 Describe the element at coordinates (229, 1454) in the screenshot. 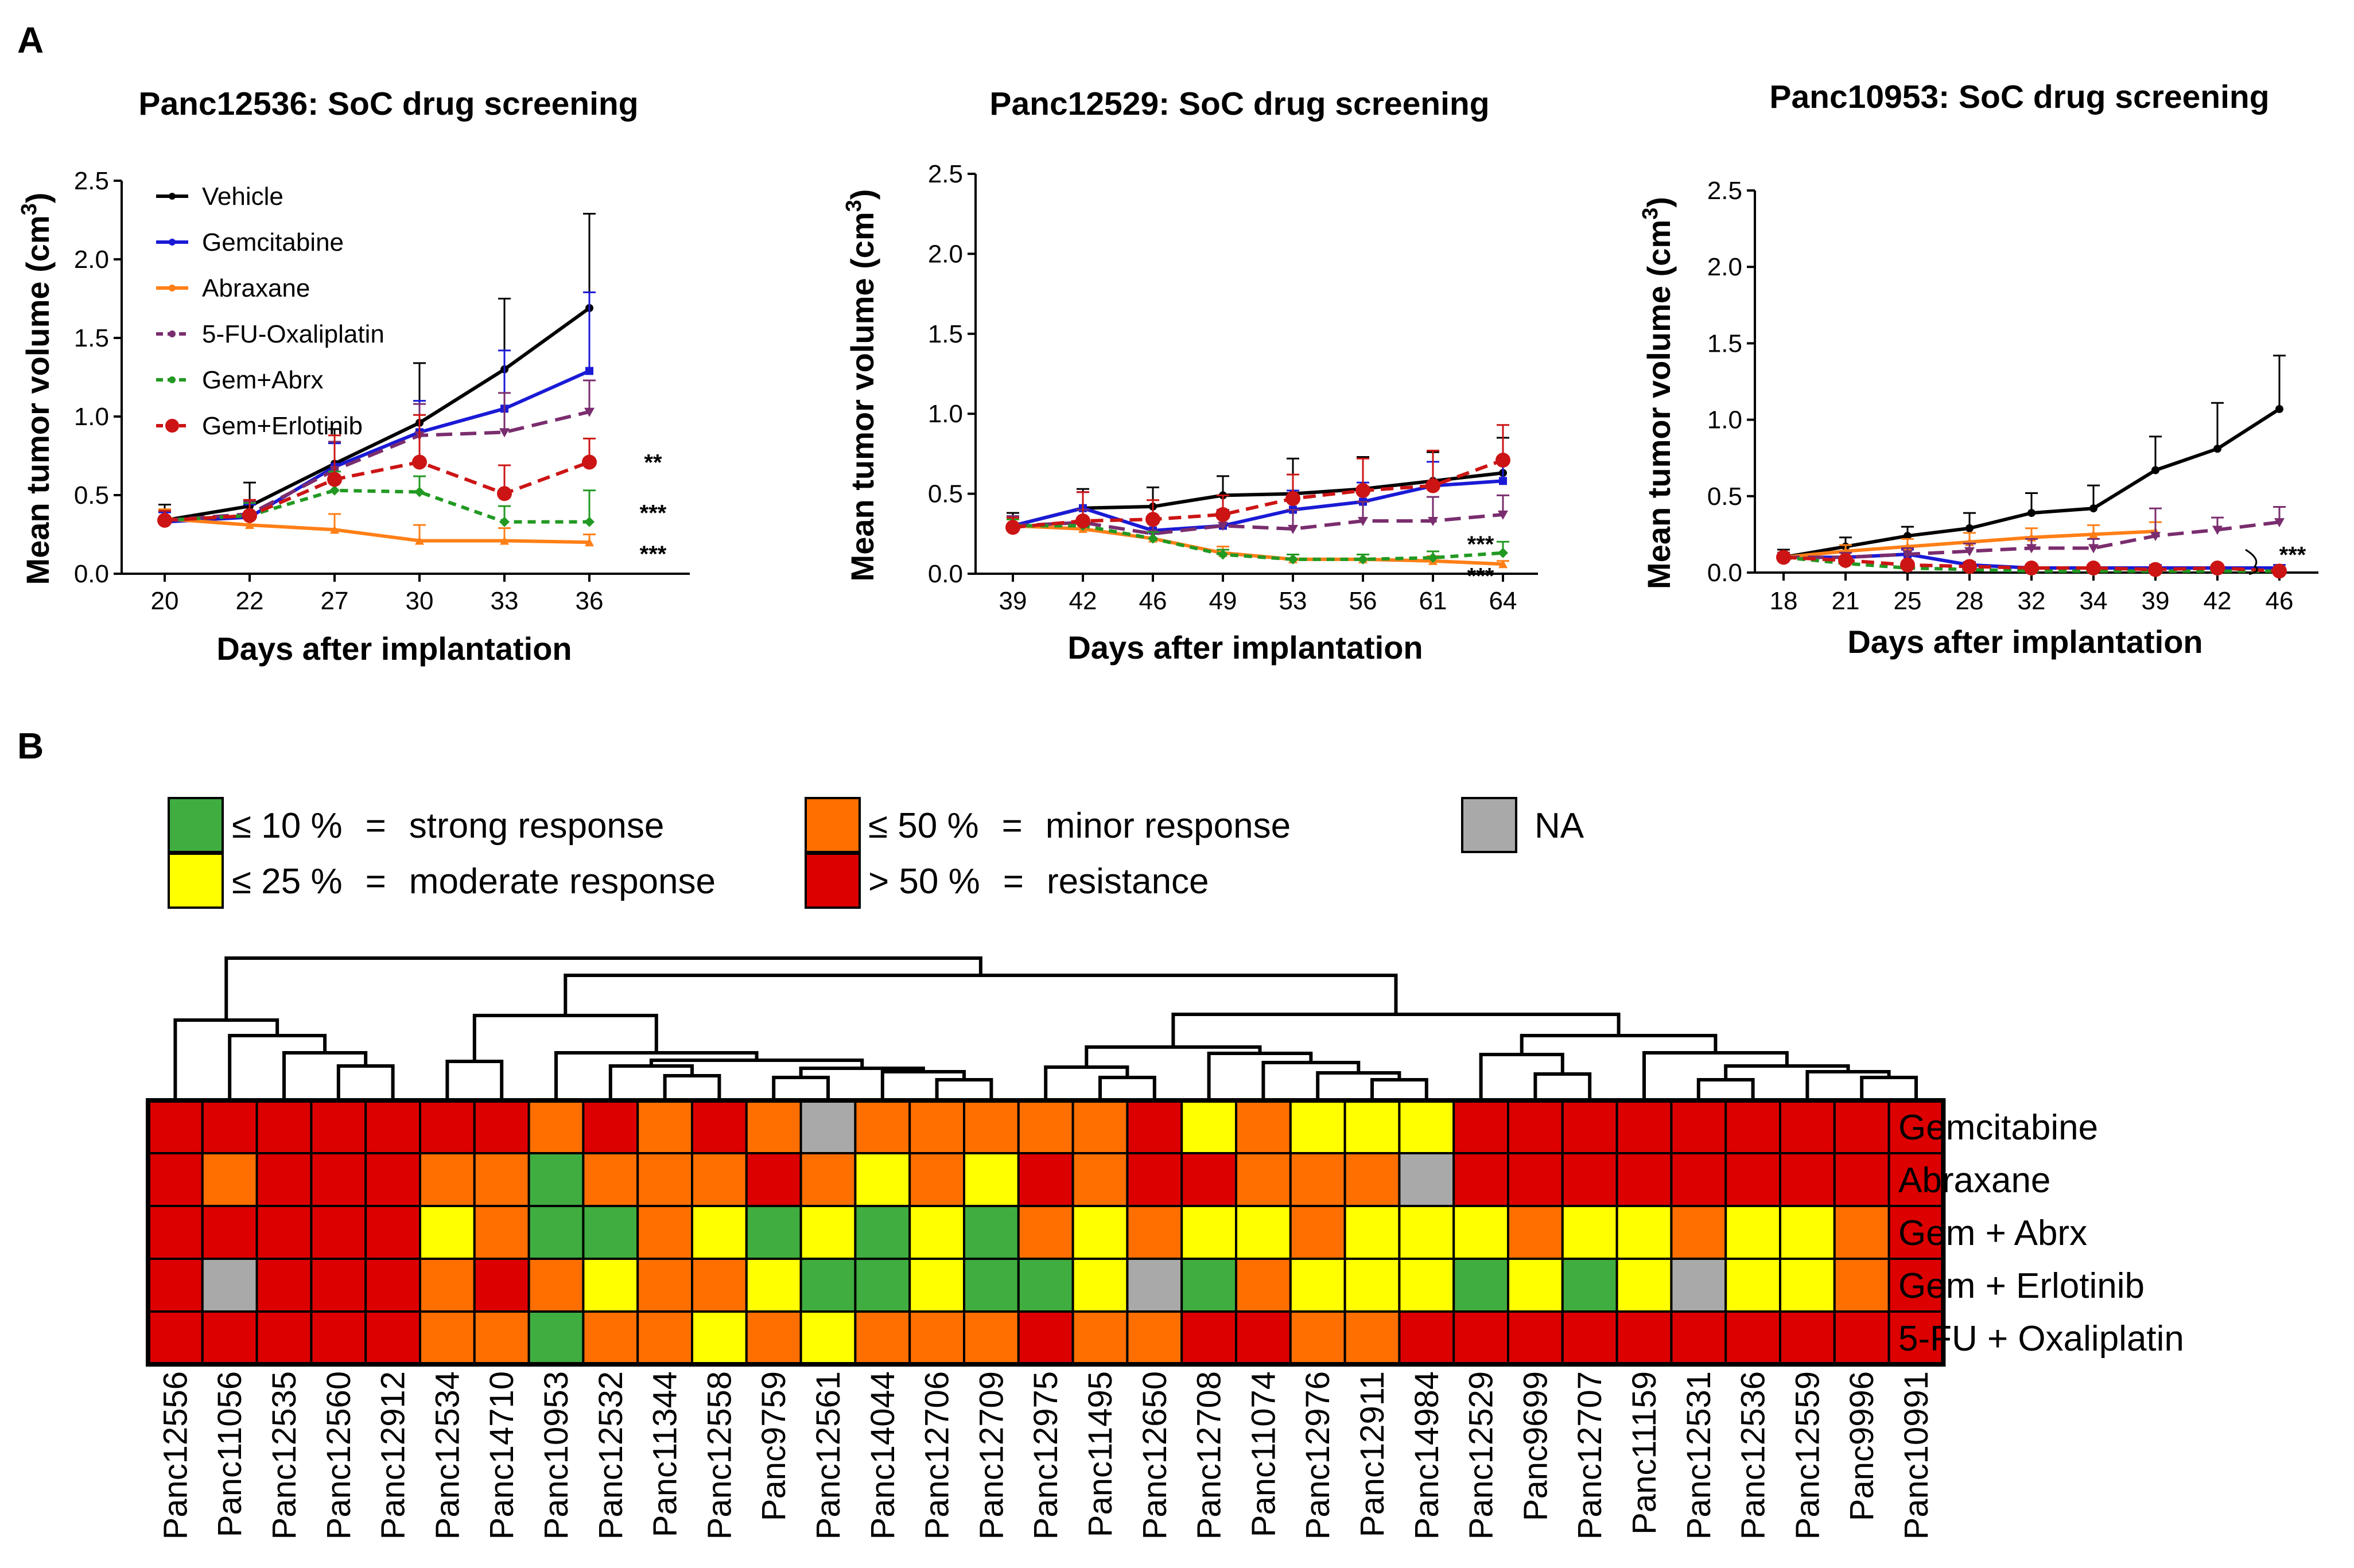

I see `heatmap-column-label: Panc11056` at that location.